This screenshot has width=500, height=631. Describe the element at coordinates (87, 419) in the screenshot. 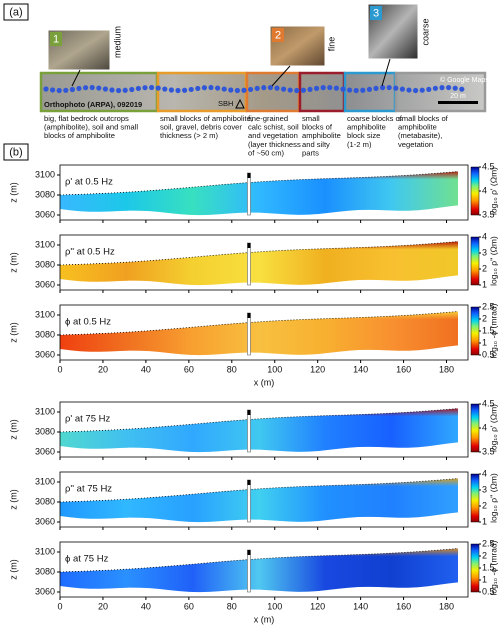

I see `panel-title: ρ' at 75 Hz` at that location.